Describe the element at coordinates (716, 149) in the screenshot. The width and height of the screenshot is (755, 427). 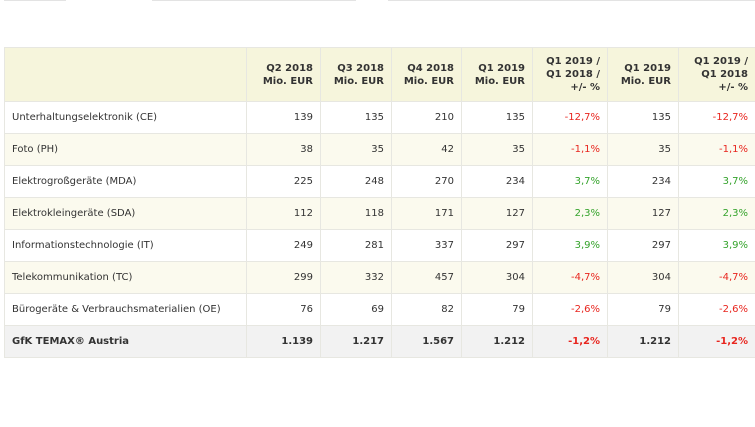
I see `cell-change-b: -1,1%` at that location.